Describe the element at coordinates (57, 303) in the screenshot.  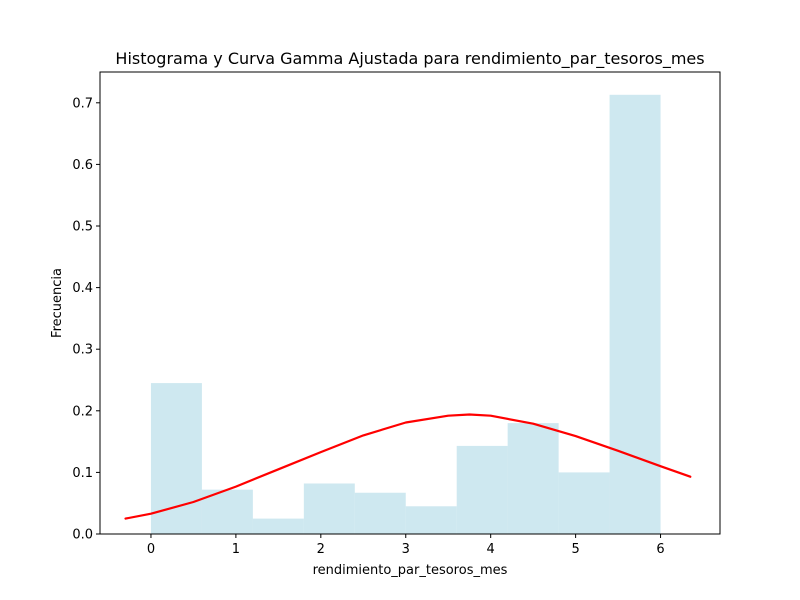
I see `y-axis-label: Frecuencia` at that location.